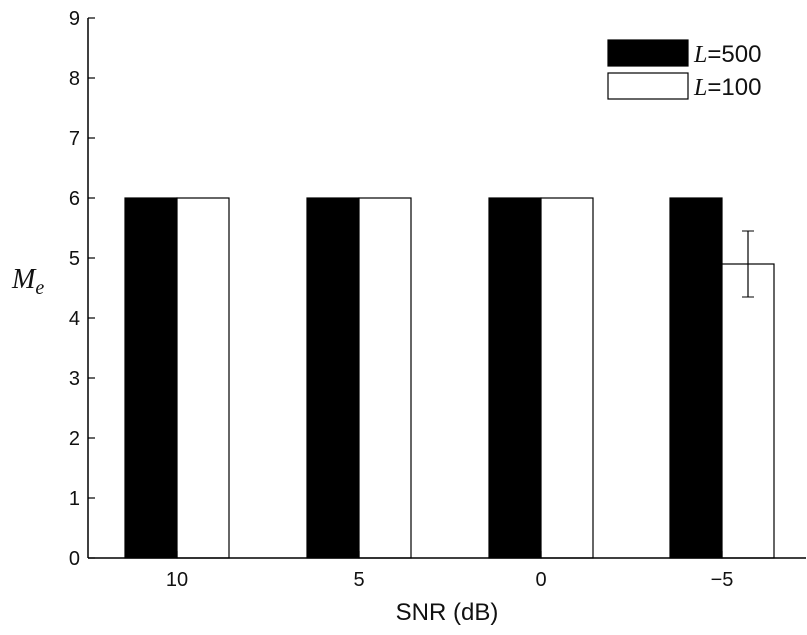 This screenshot has width=807, height=635. I want to click on legend-swatch-l100, so click(648, 86).